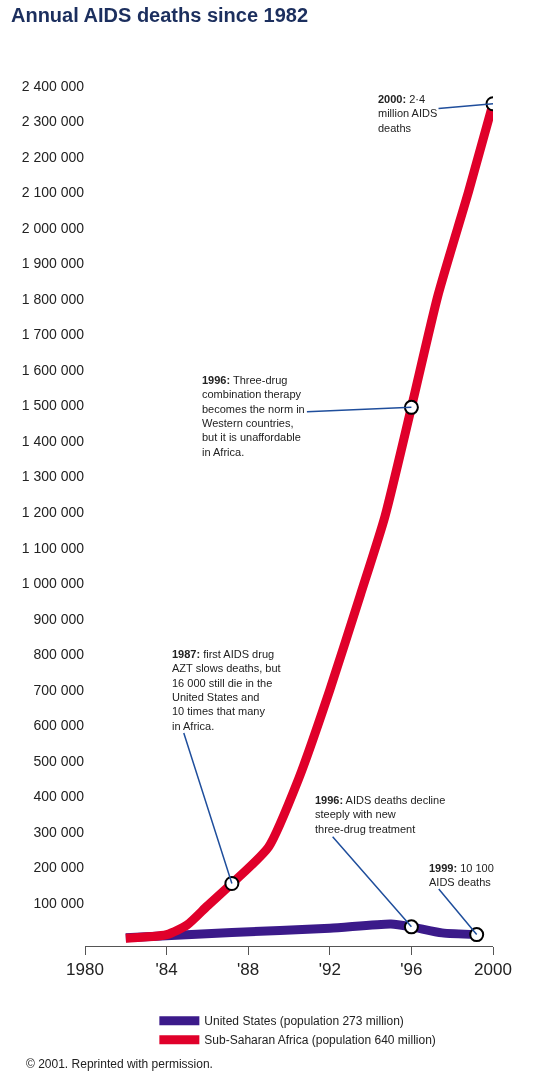  I want to click on legend-label: United States (population 273 million), so click(304, 1021).